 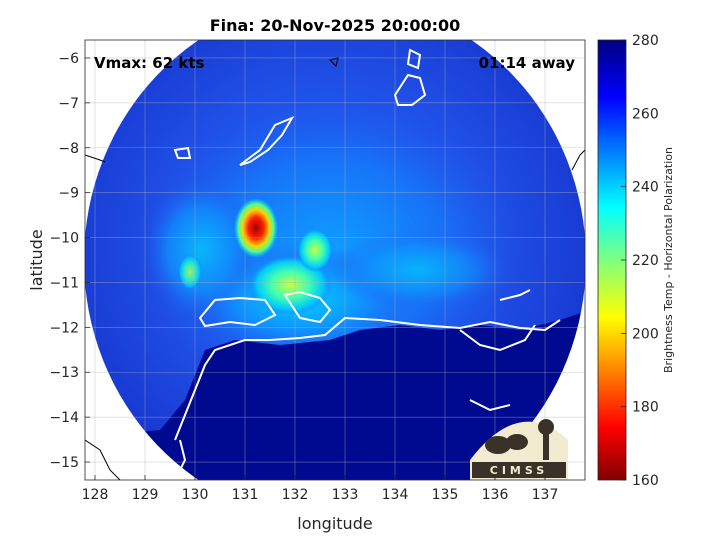 I want to click on y-tick-label: −10, so click(x=64, y=239).